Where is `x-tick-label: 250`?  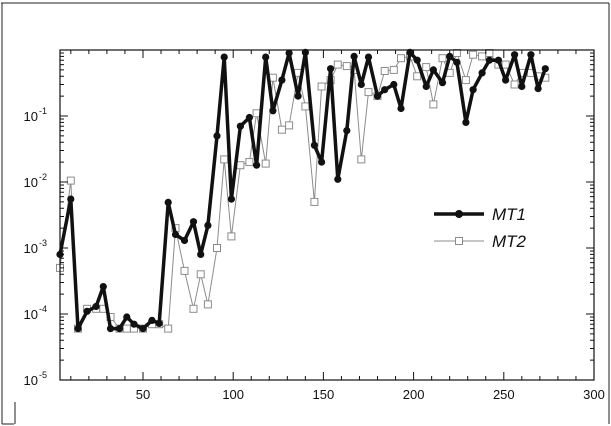
x-tick-label: 250 is located at coordinates (504, 394).